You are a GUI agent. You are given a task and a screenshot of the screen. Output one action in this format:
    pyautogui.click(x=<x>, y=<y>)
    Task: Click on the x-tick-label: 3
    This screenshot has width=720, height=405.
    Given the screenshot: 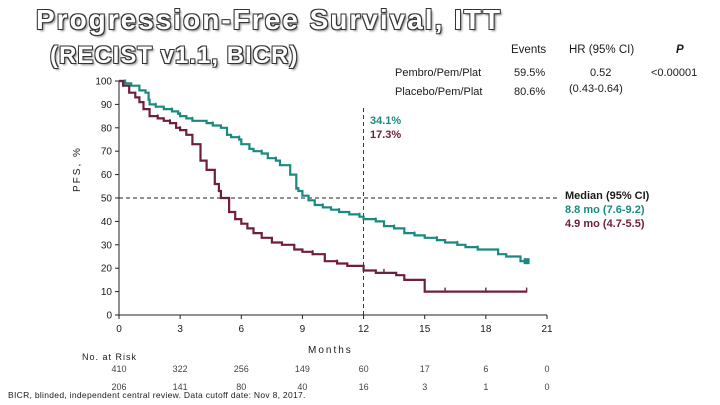 What is the action you would take?
    pyautogui.click(x=180, y=329)
    